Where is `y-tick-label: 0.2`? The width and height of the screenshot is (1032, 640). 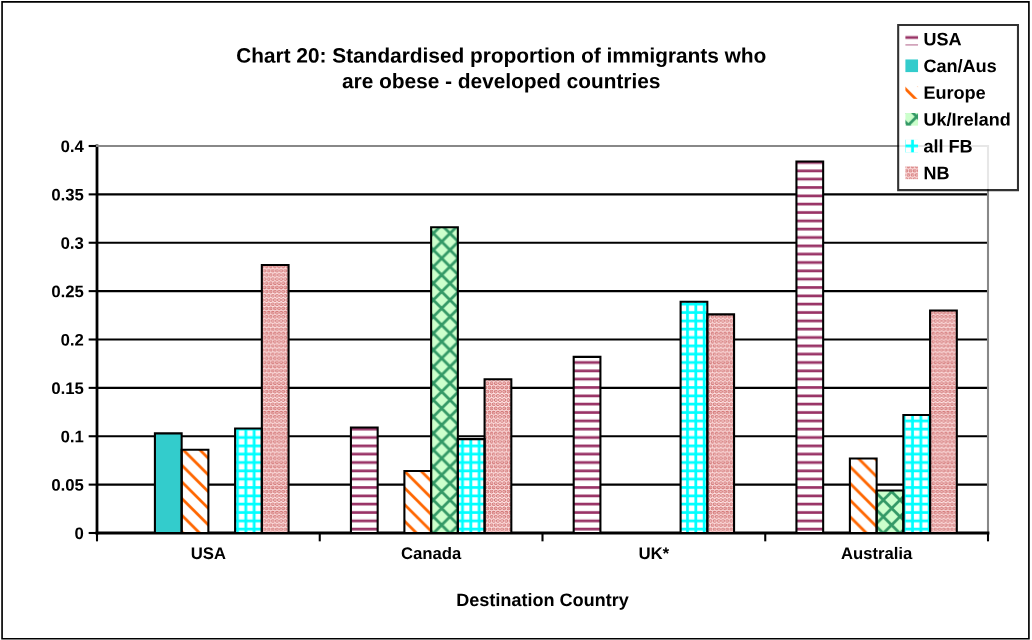
y-tick-label: 0.2 is located at coordinates (72, 339).